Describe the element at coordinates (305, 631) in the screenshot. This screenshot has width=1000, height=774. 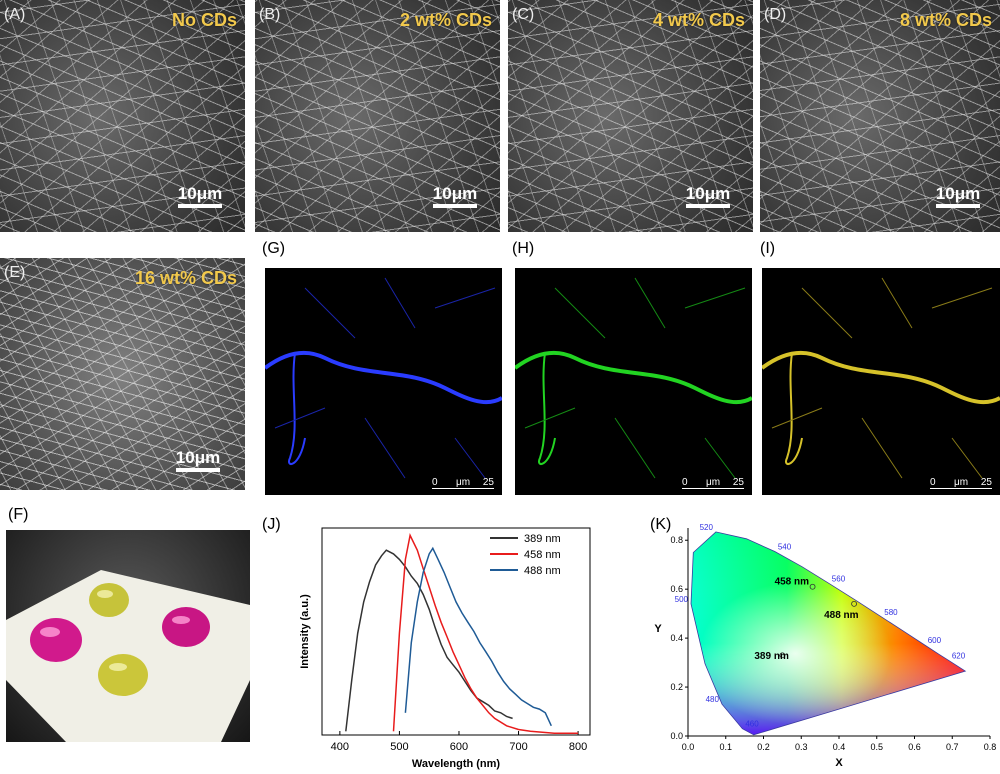
I see `y-axis-label: Intensity (a.u.)` at that location.